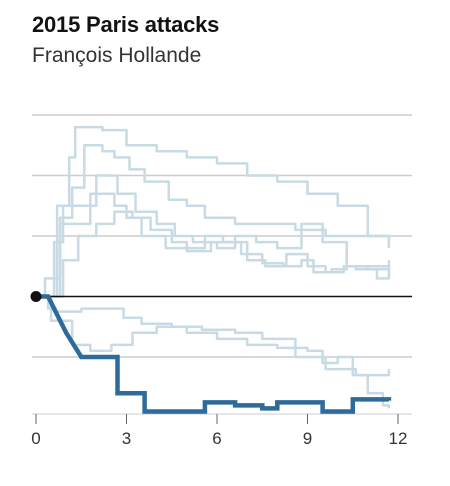 Image resolution: width=450 pixels, height=486 pixels. Describe the element at coordinates (398, 438) in the screenshot. I see `x-tick-label-4: 12` at that location.